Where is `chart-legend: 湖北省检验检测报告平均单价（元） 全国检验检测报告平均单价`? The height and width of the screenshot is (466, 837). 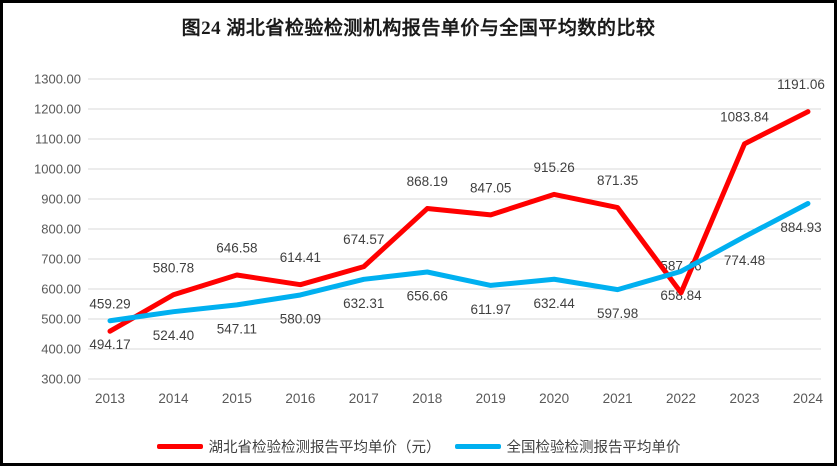 chart-legend: 湖北省检验检测报告平均单价（元） 全国检验检测报告平均单价 is located at coordinates (418, 446).